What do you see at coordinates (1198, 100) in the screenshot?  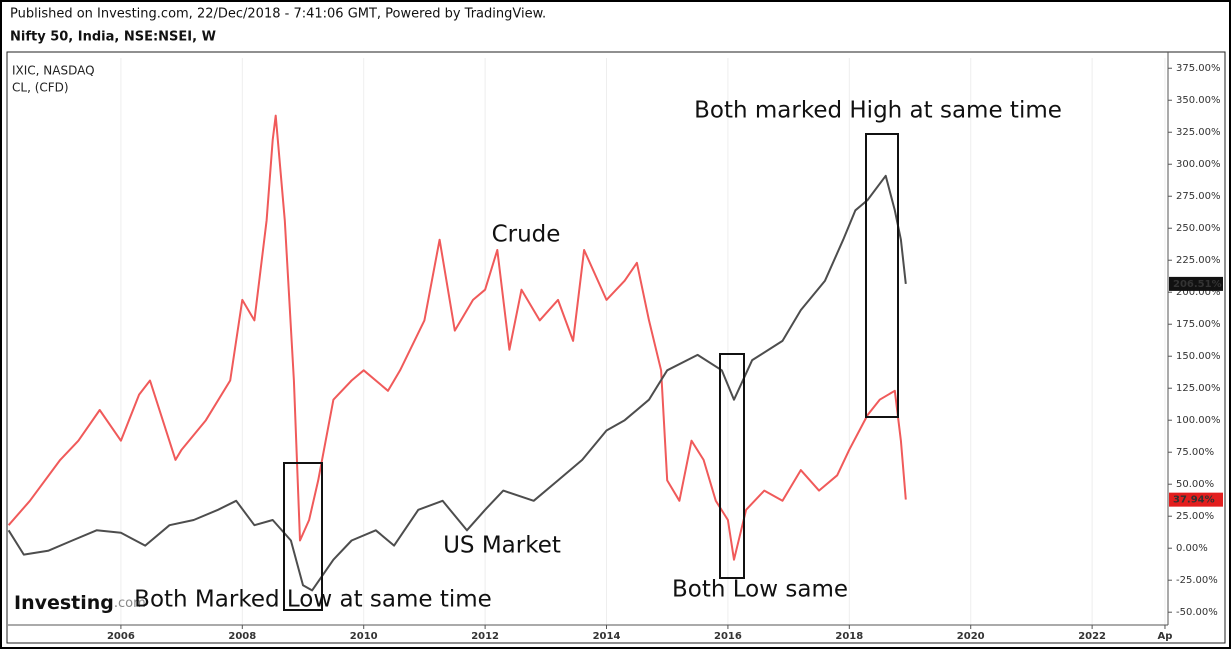 I see `y-tick-label: 350.00%` at bounding box center [1198, 100].